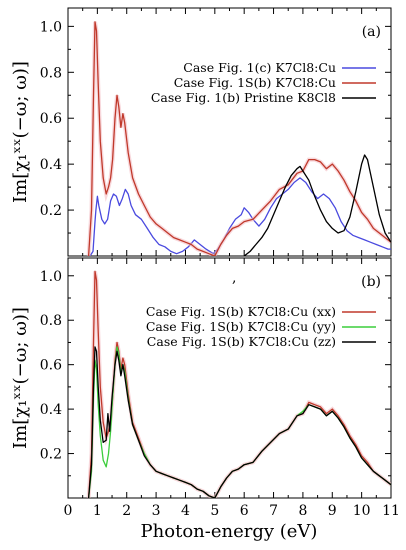  Describe the element at coordinates (391, 511) in the screenshot. I see `x-tick-label: 11` at that location.